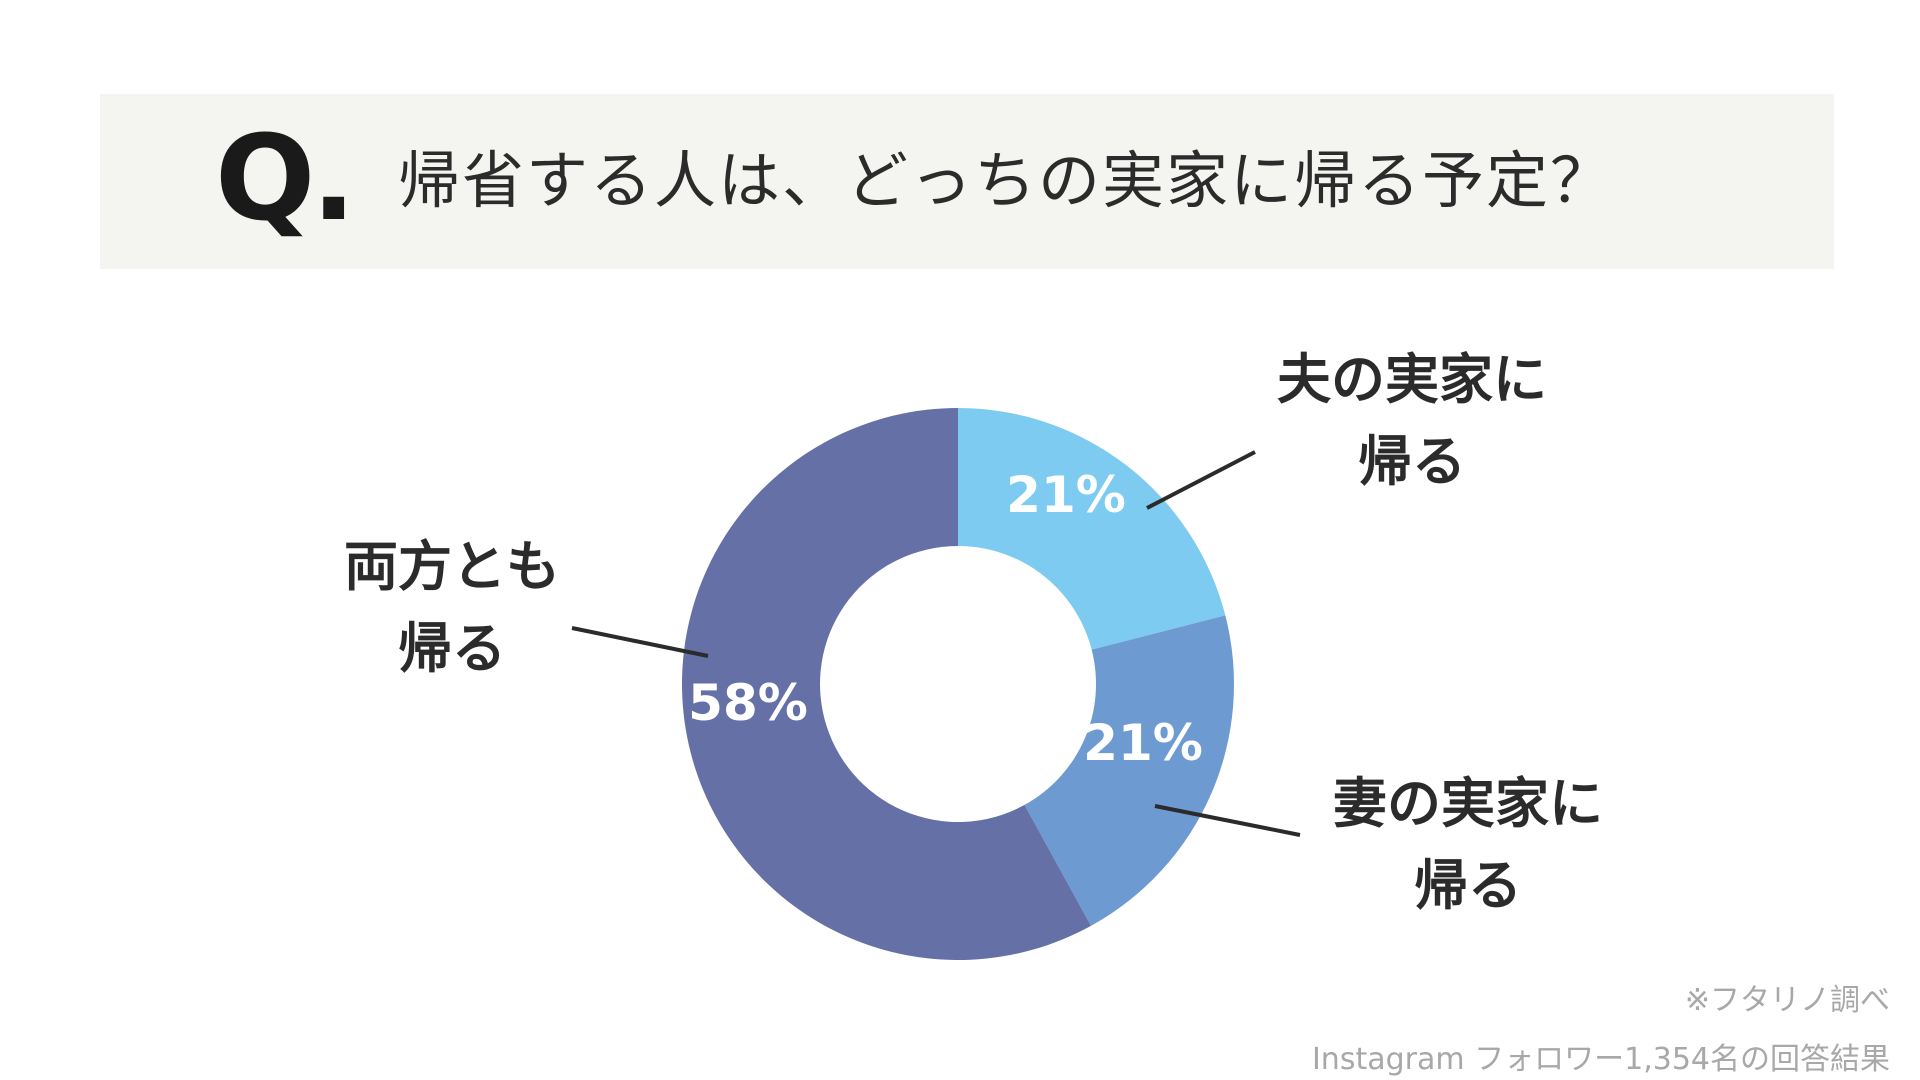 Image resolution: width=1920 pixels, height=1080 pixels. Describe the element at coordinates (1006, 180) in the screenshot. I see `question-title: 帰省する人は、どっちの実家に帰る予定？` at that location.